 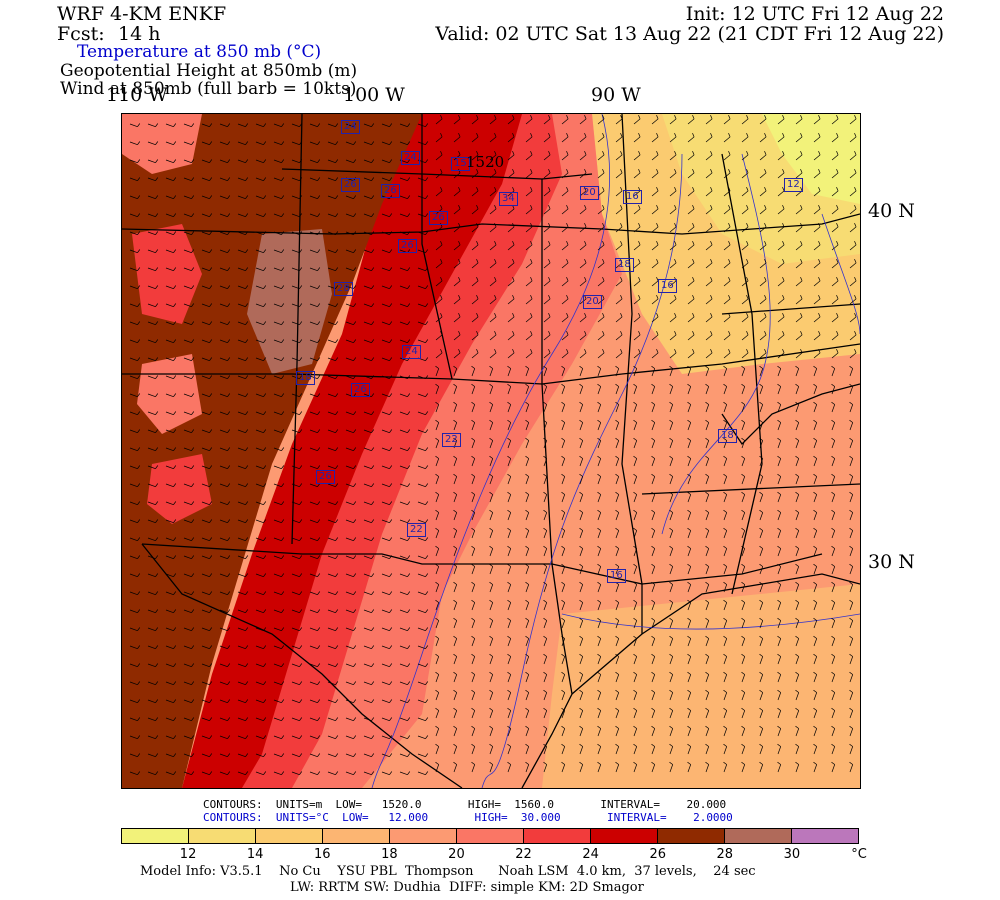 What do you see at coordinates (139, 34) in the screenshot?
I see `forecast-hours: 14 h` at bounding box center [139, 34].